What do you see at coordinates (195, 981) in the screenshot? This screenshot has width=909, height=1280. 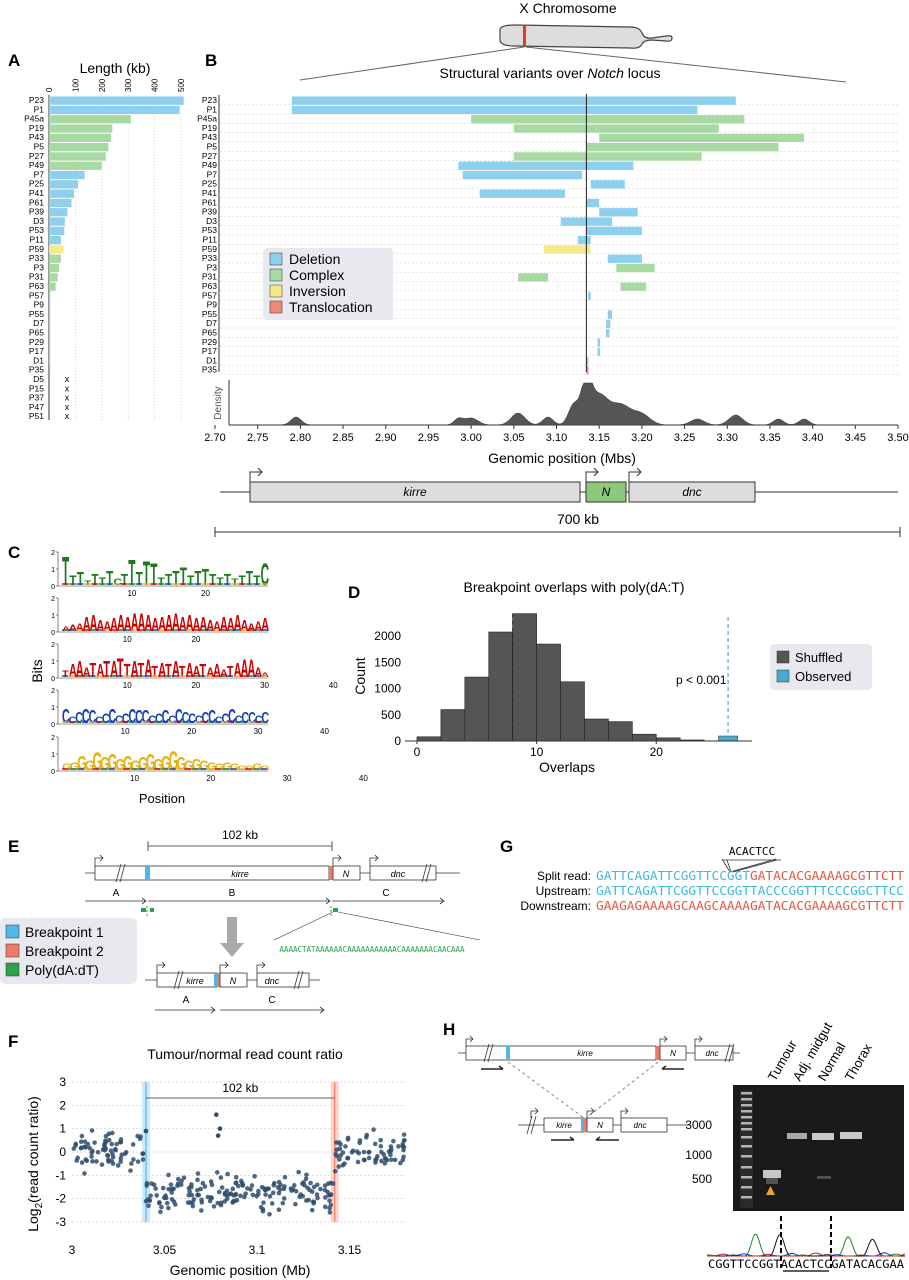 I see `result-kirre-label: kirre` at bounding box center [195, 981].